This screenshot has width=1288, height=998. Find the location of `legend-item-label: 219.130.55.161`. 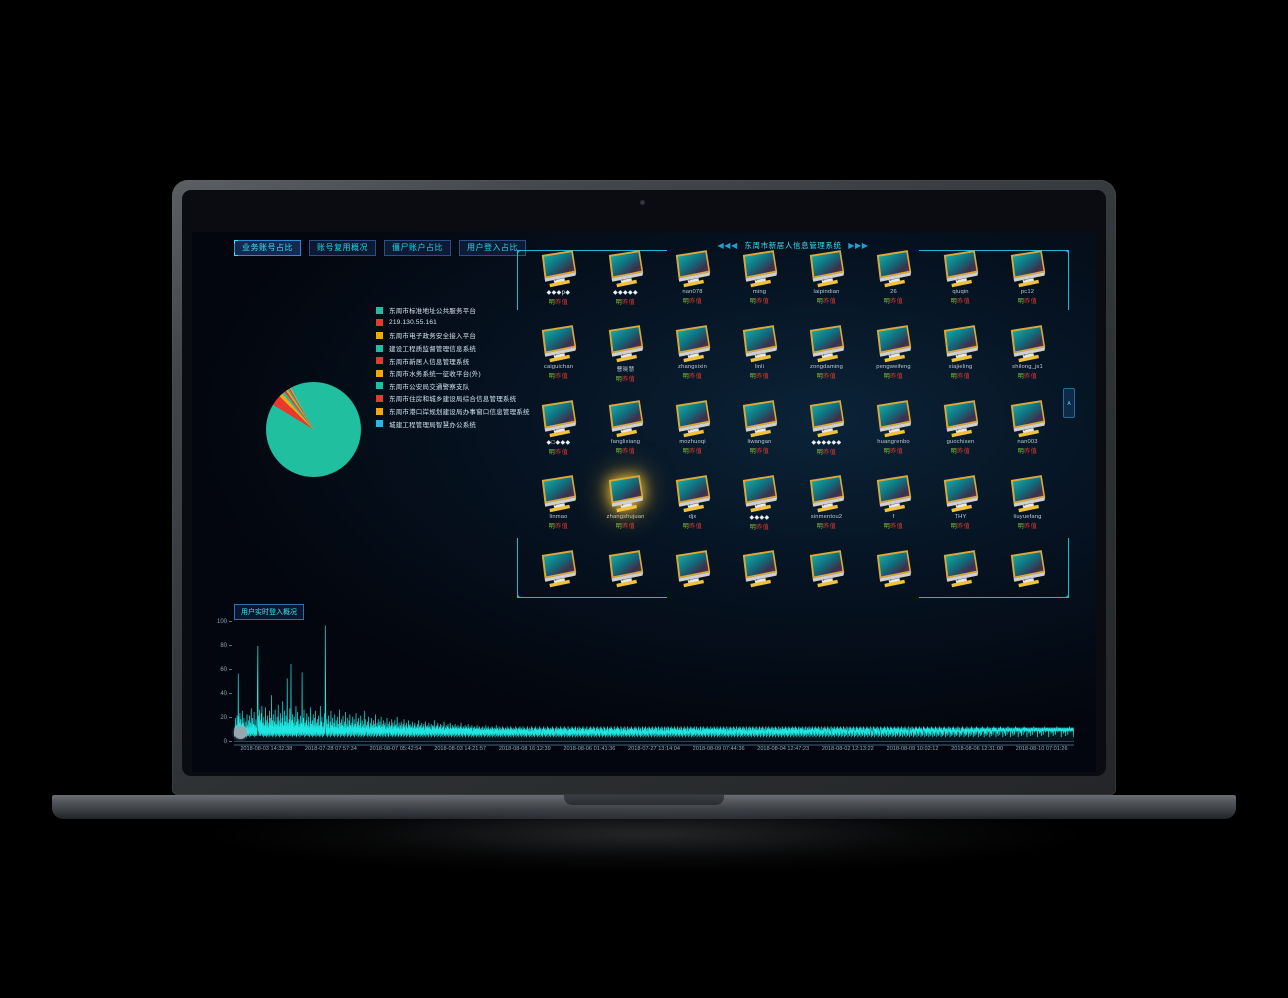

legend-item-label: 219.130.55.161 is located at coordinates (413, 323).